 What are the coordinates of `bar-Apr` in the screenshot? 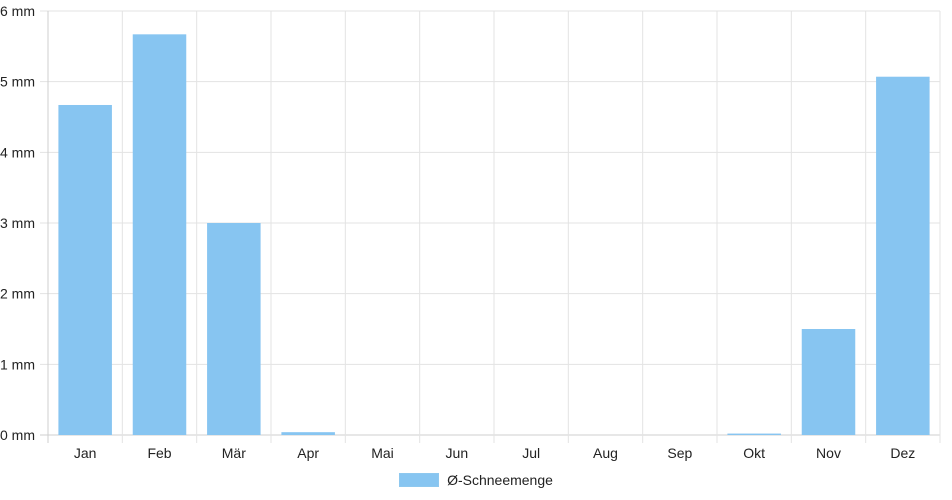 It's located at (308, 433).